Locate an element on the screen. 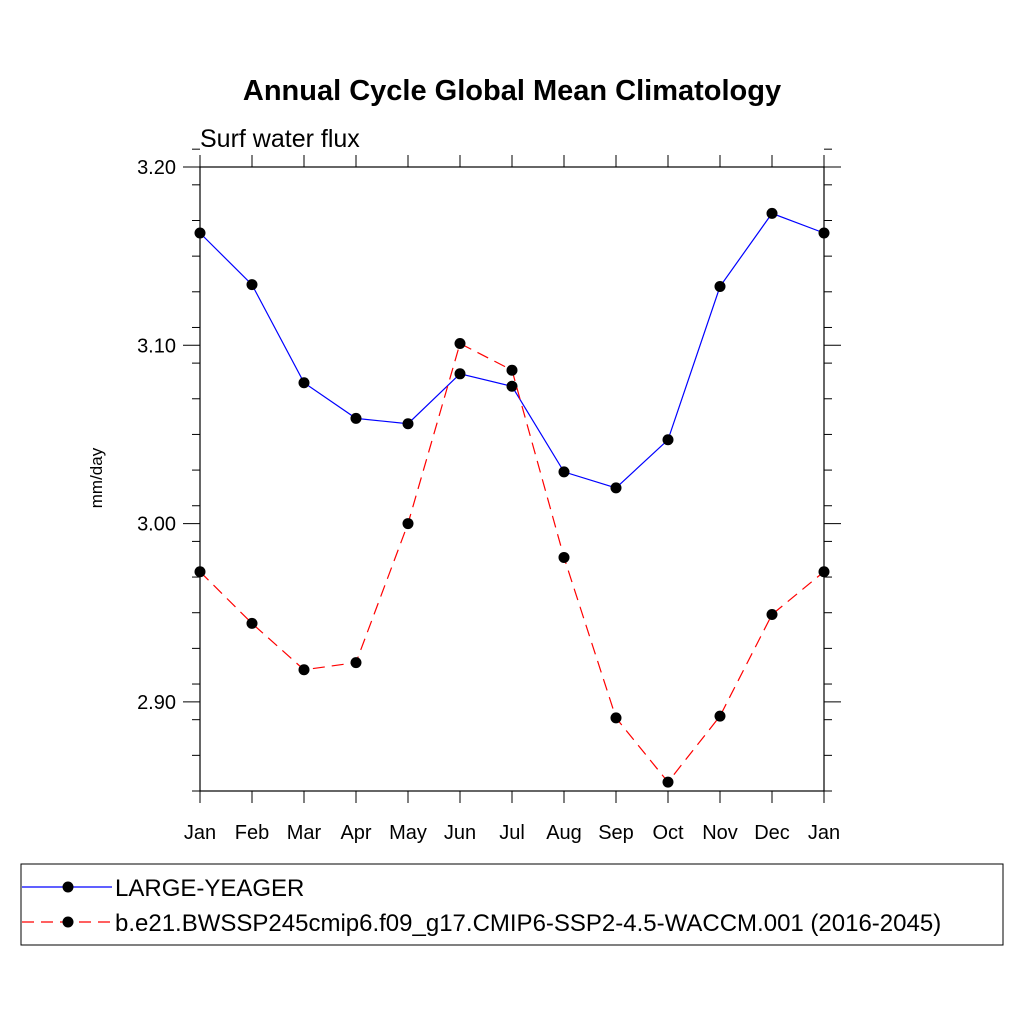 Image resolution: width=1024 pixels, height=1029 pixels. x-tick-label: Dec is located at coordinates (772, 833).